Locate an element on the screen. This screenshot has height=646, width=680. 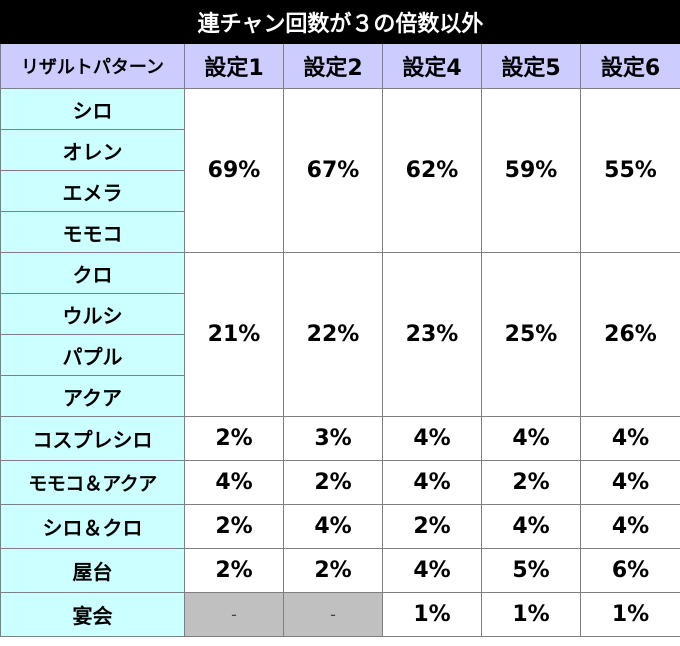
group-value-cell: 25% is located at coordinates (531, 334).